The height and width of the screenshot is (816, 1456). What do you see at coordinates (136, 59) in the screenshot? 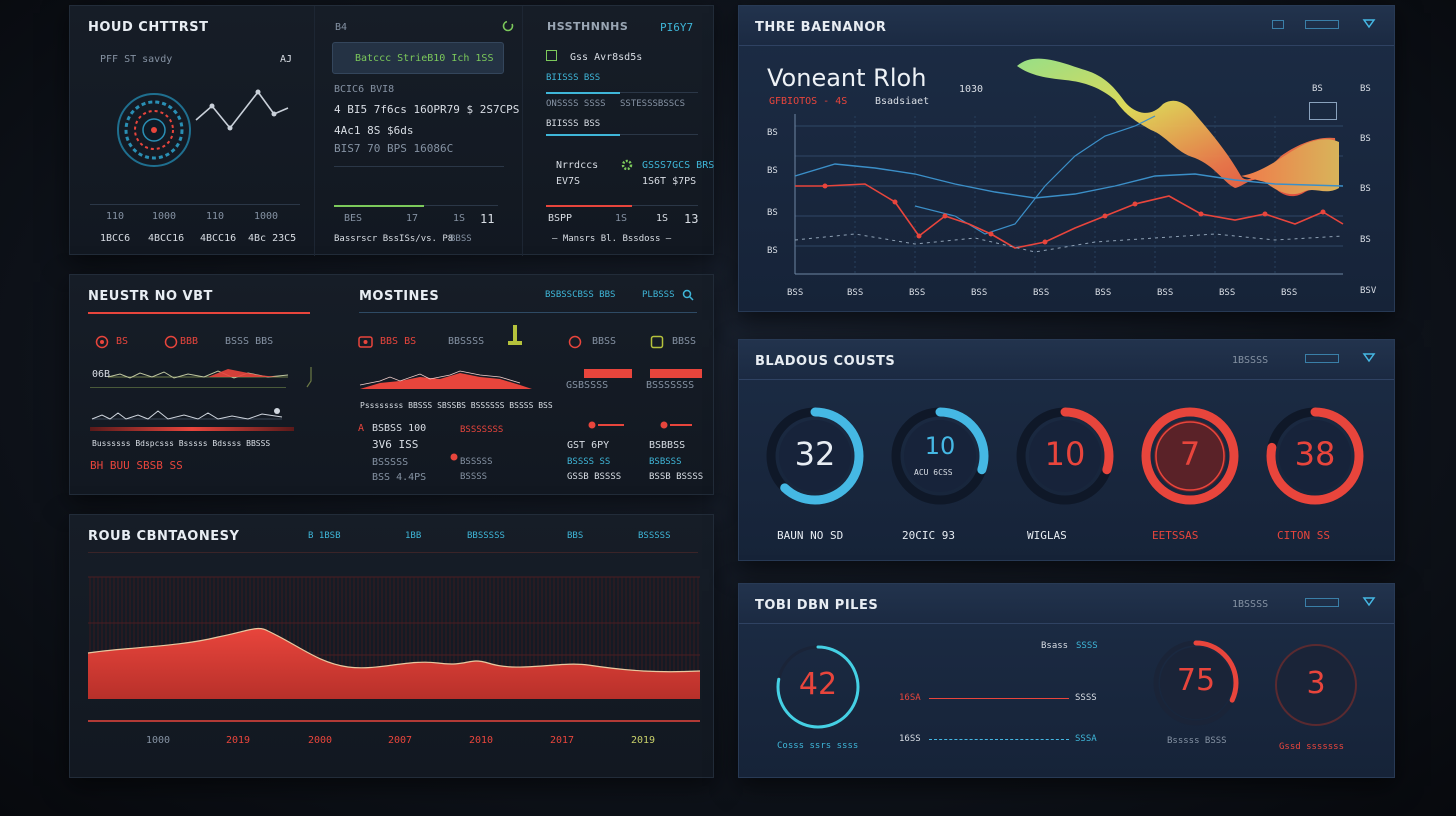
I see `household-subtitle: PFF ST savdy` at bounding box center [136, 59].